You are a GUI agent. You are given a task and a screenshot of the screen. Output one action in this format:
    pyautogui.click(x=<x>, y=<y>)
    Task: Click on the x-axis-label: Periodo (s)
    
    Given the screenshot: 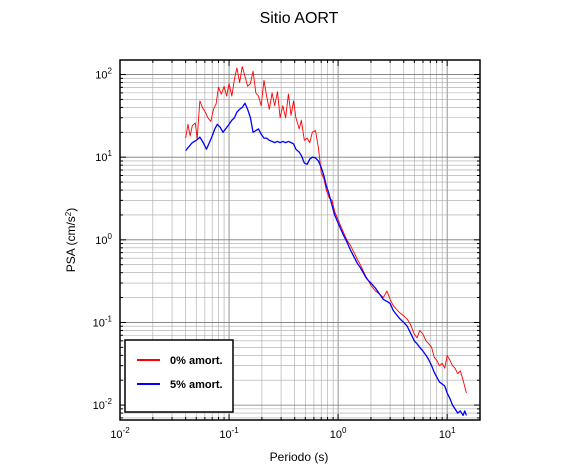 What is the action you would take?
    pyautogui.click(x=299, y=457)
    